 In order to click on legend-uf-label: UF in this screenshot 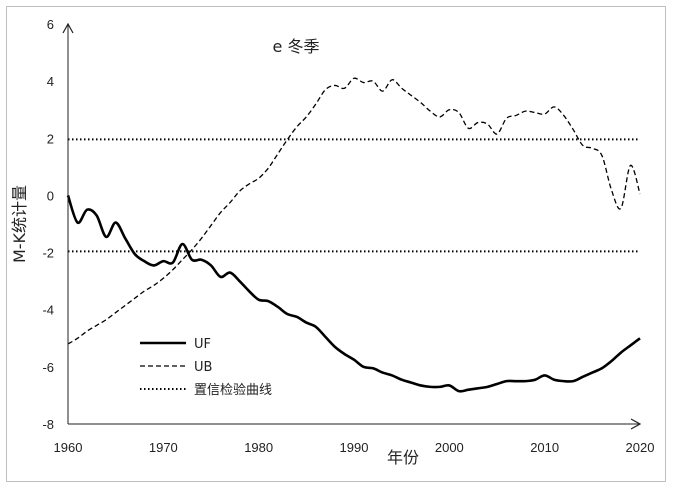, I will do `click(202, 344)`.